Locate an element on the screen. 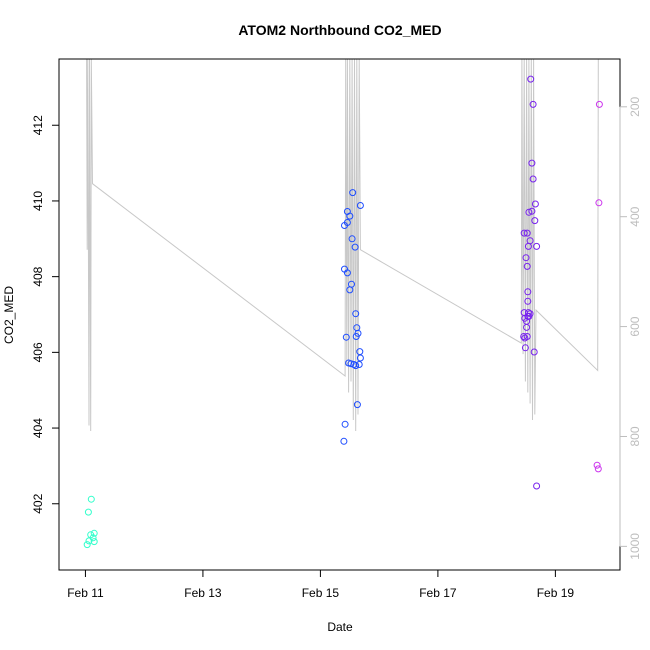 The height and width of the screenshot is (650, 650). y-tick-label: 408 is located at coordinates (38, 276).